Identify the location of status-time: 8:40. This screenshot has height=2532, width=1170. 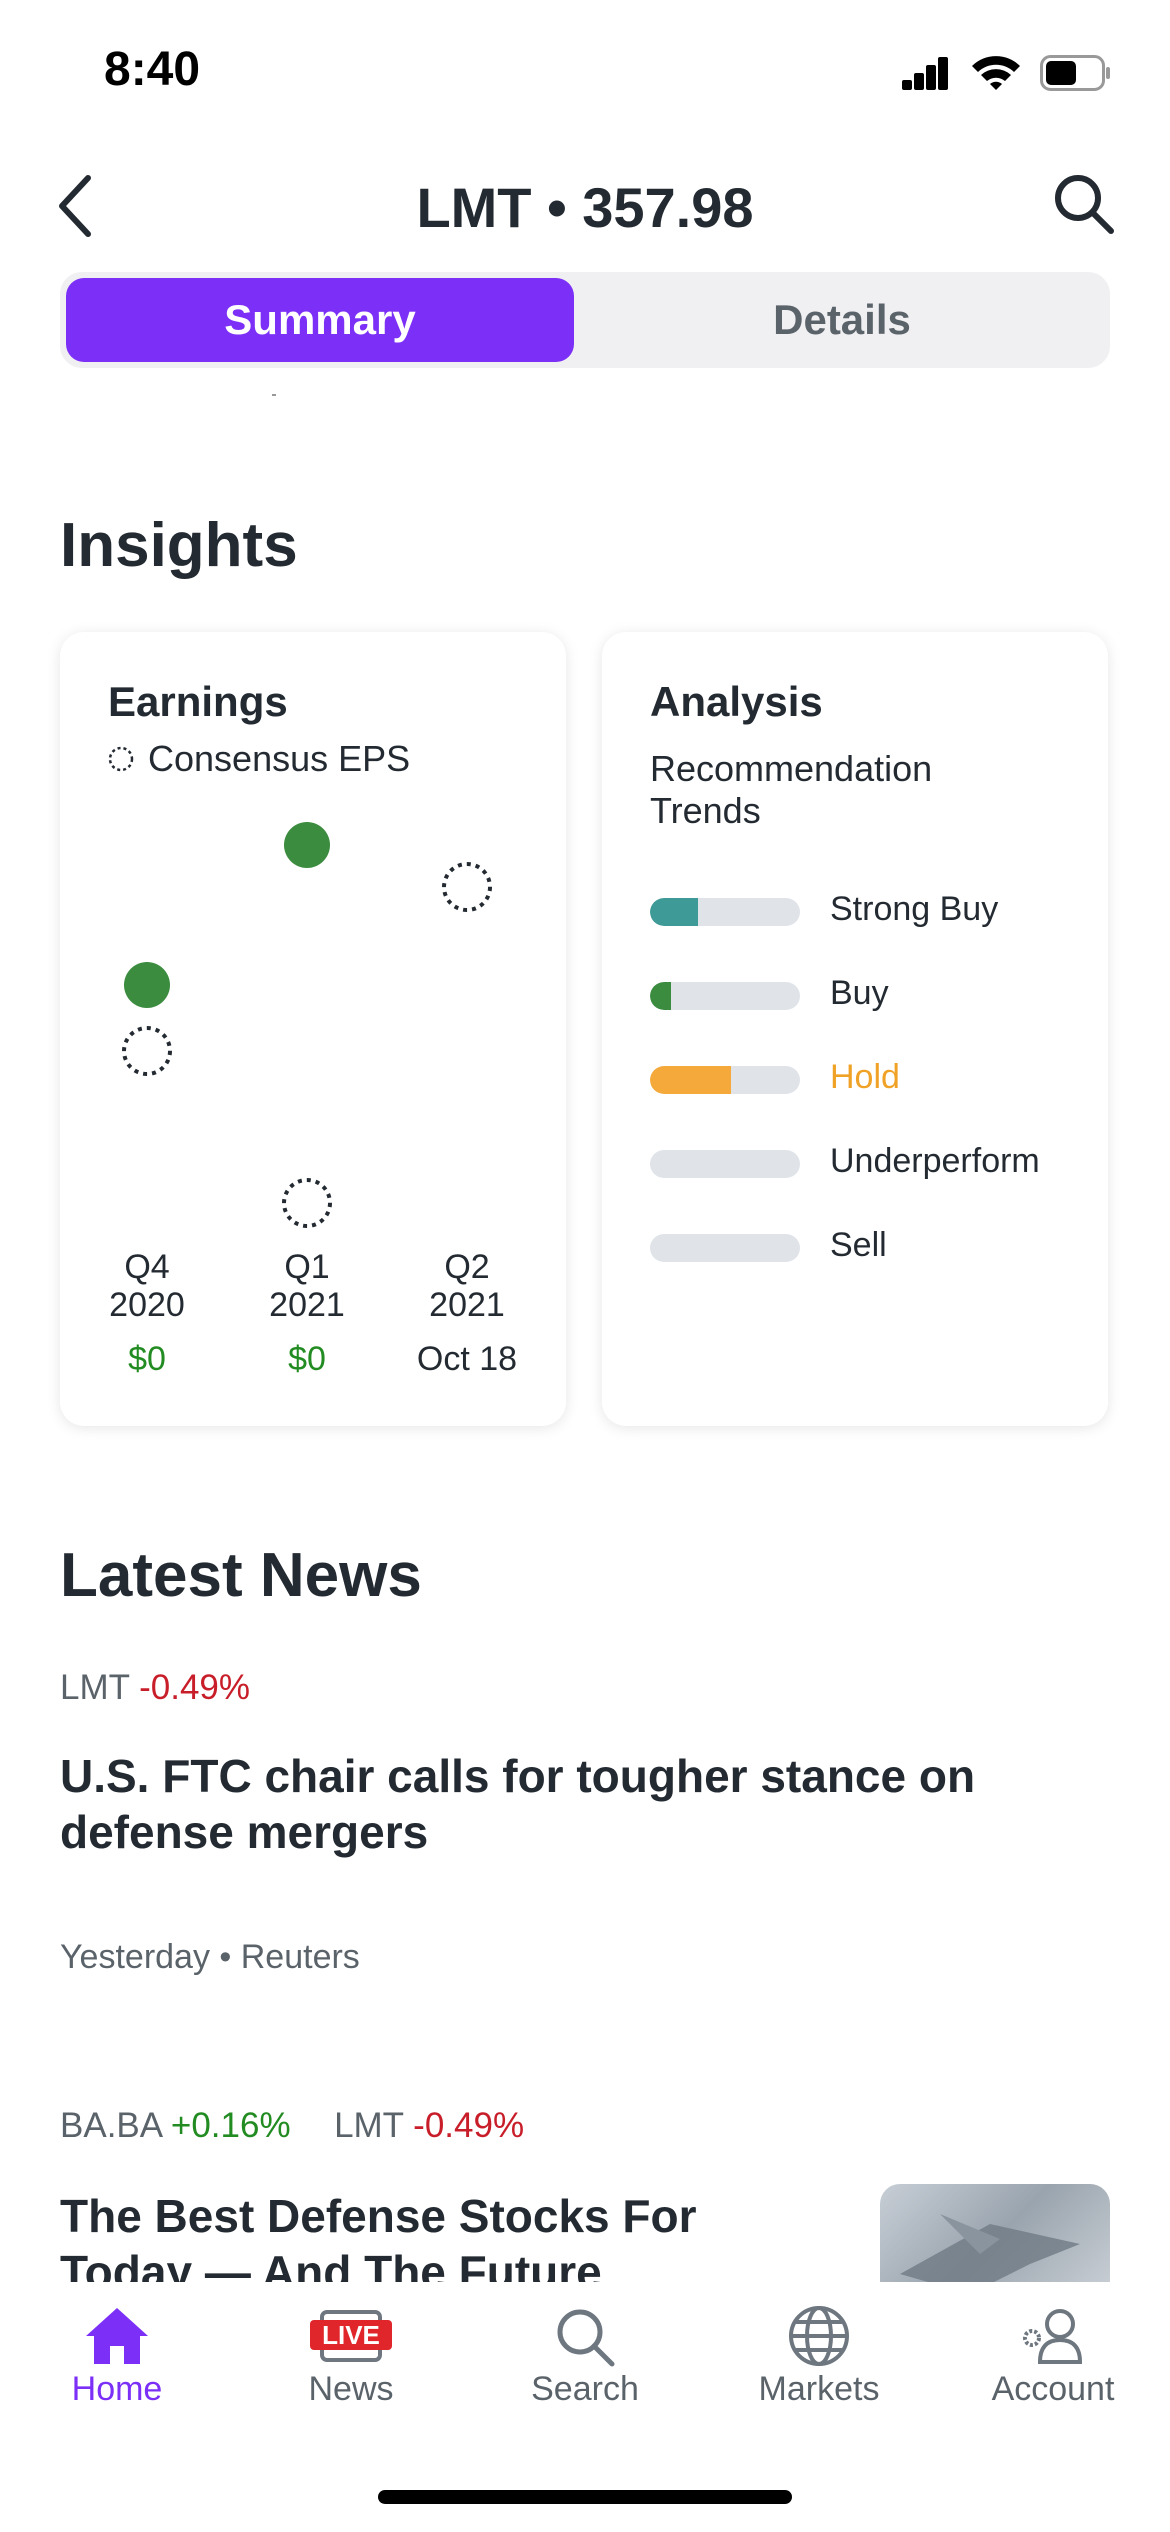
(152, 69).